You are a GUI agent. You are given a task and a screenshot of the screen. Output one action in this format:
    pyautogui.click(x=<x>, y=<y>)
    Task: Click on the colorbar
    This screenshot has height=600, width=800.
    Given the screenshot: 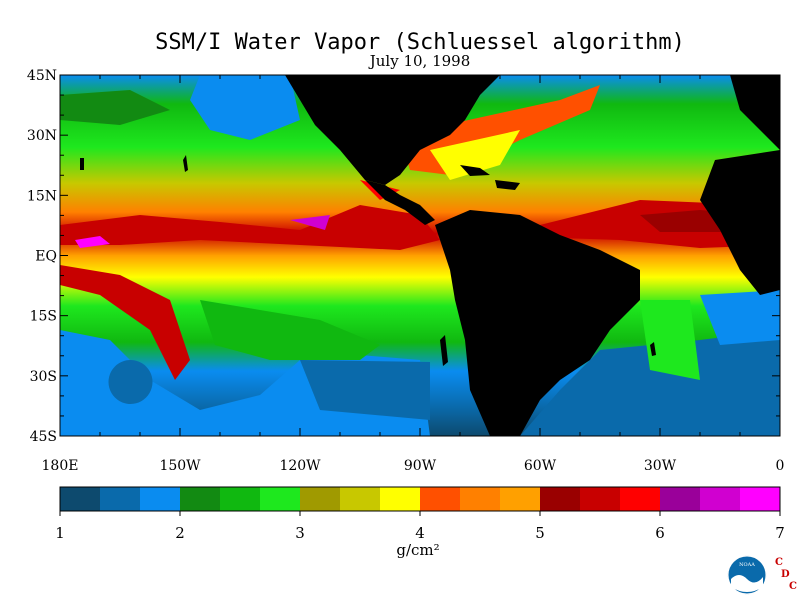 What is the action you would take?
    pyautogui.click(x=420, y=499)
    